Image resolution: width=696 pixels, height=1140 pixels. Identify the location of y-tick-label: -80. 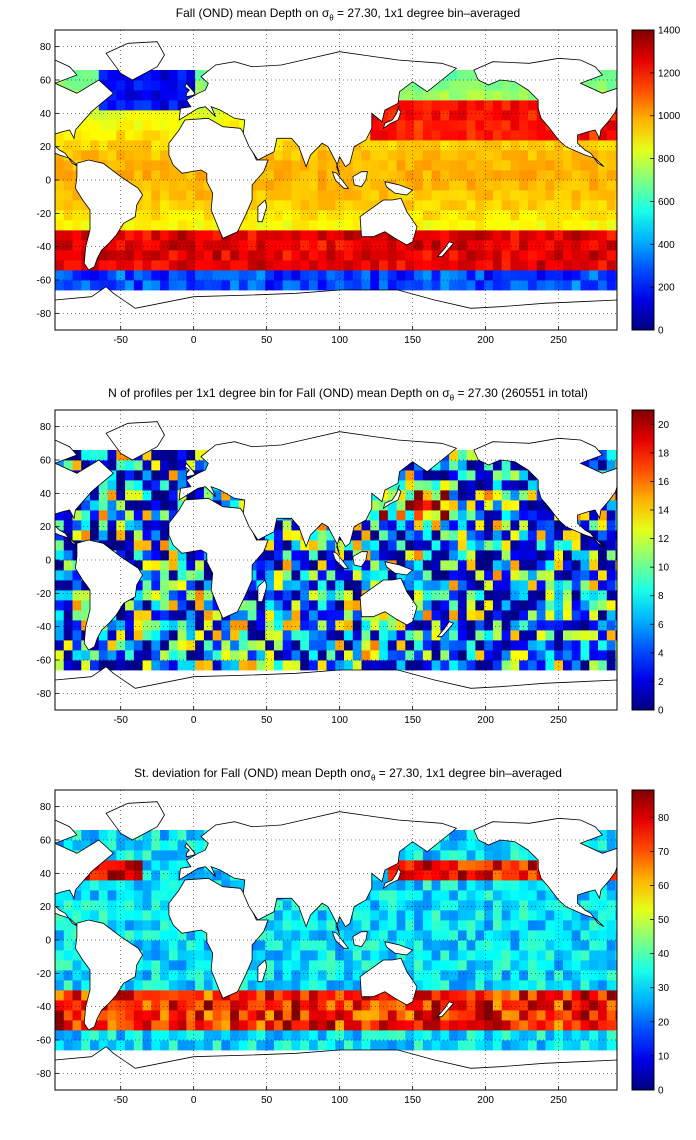
(44, 694).